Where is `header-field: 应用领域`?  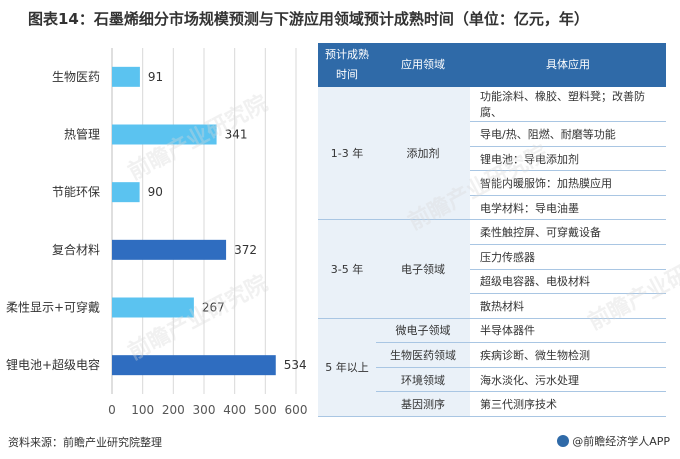 header-field: 应用领域 is located at coordinates (423, 65).